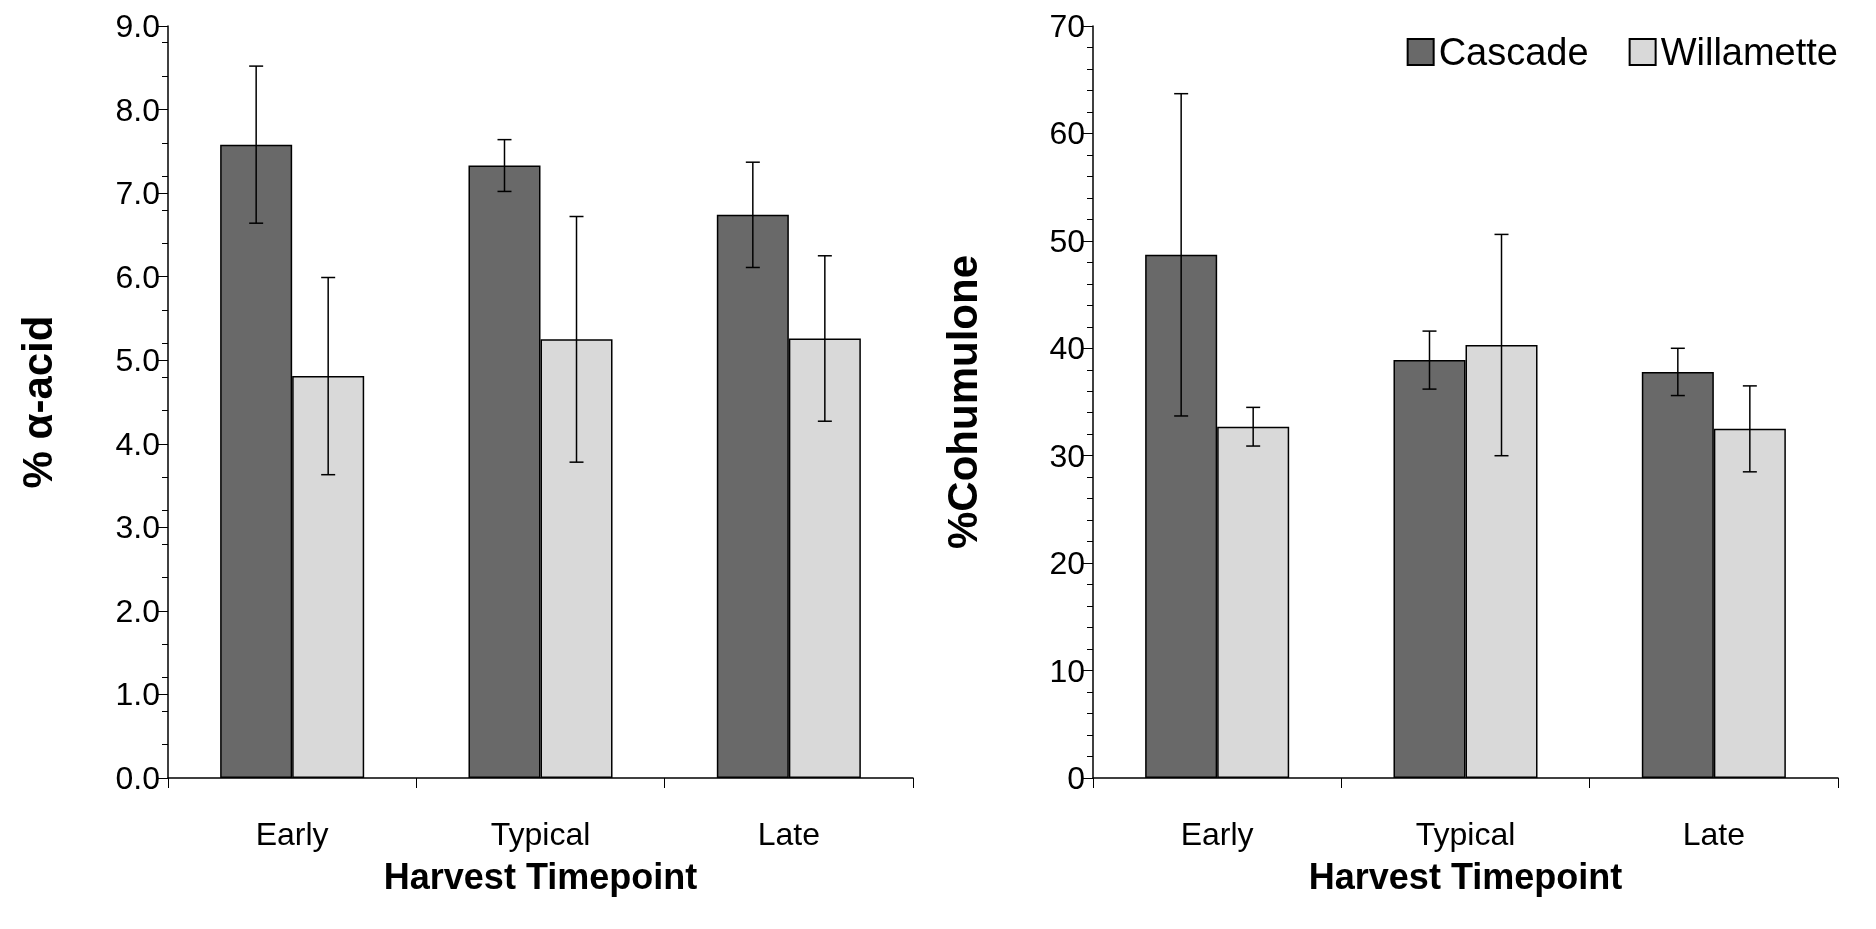  Describe the element at coordinates (1067, 455) in the screenshot. I see `y-tick-label: 30` at that location.